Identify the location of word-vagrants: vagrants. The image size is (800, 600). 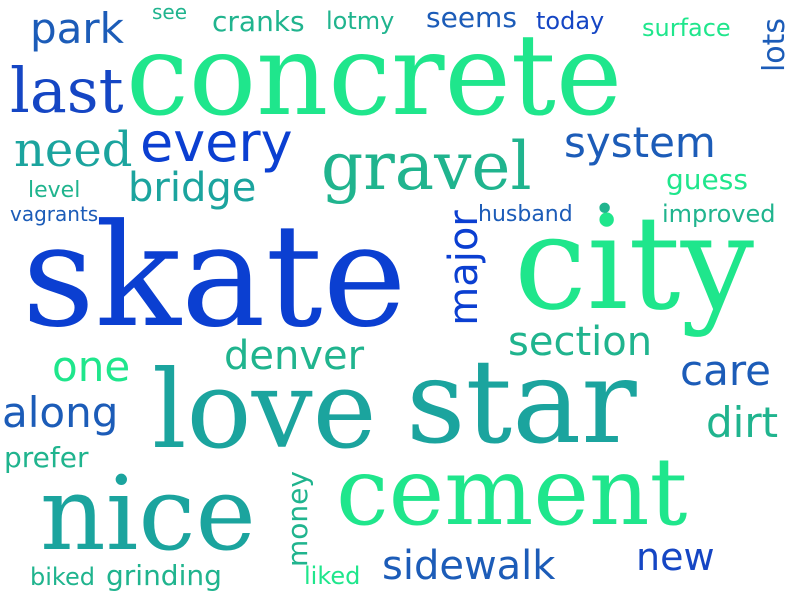
(54, 214).